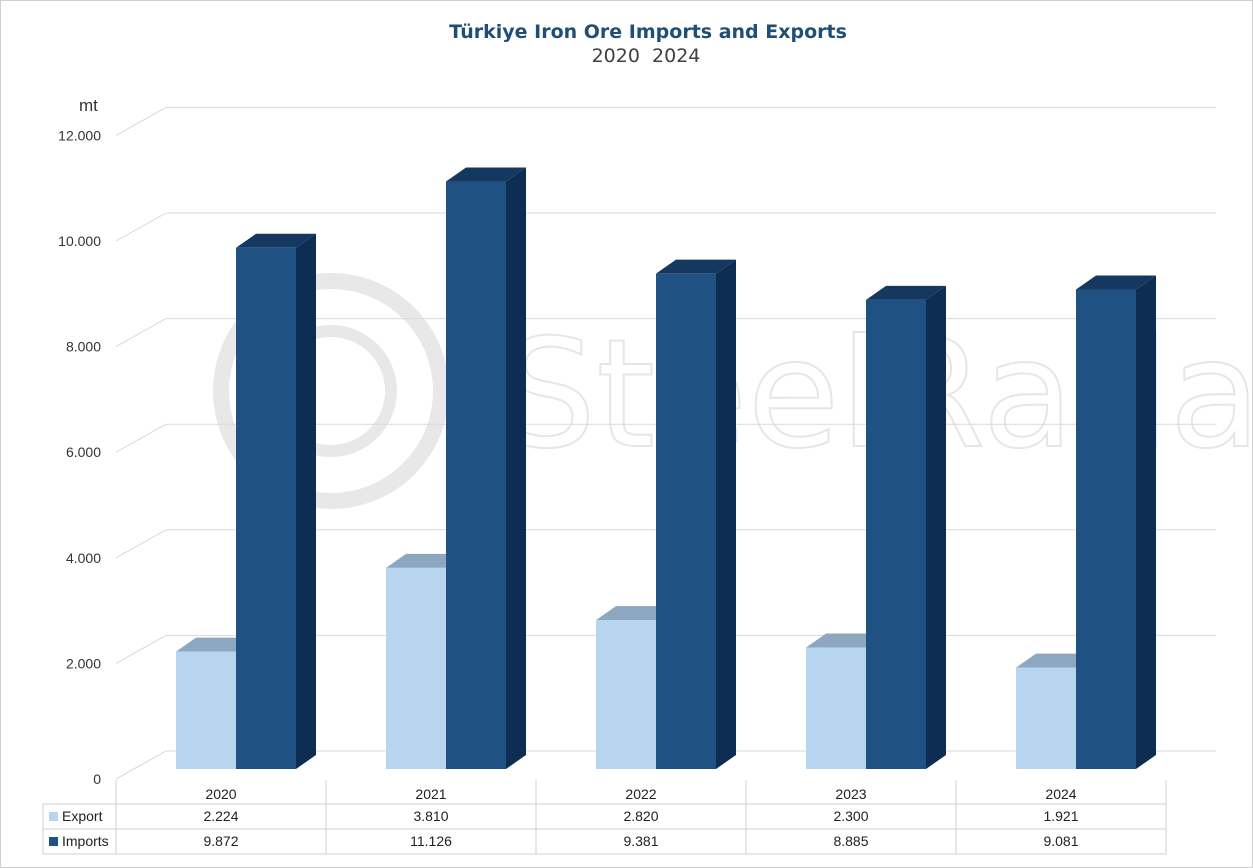 Image resolution: width=1253 pixels, height=868 pixels. I want to click on bar-imports-2022, so click(696, 514).